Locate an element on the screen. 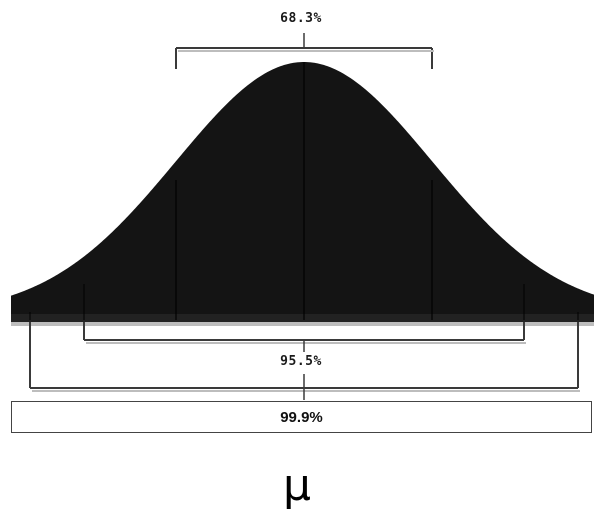  mean-symbol: μ is located at coordinates (297, 485).